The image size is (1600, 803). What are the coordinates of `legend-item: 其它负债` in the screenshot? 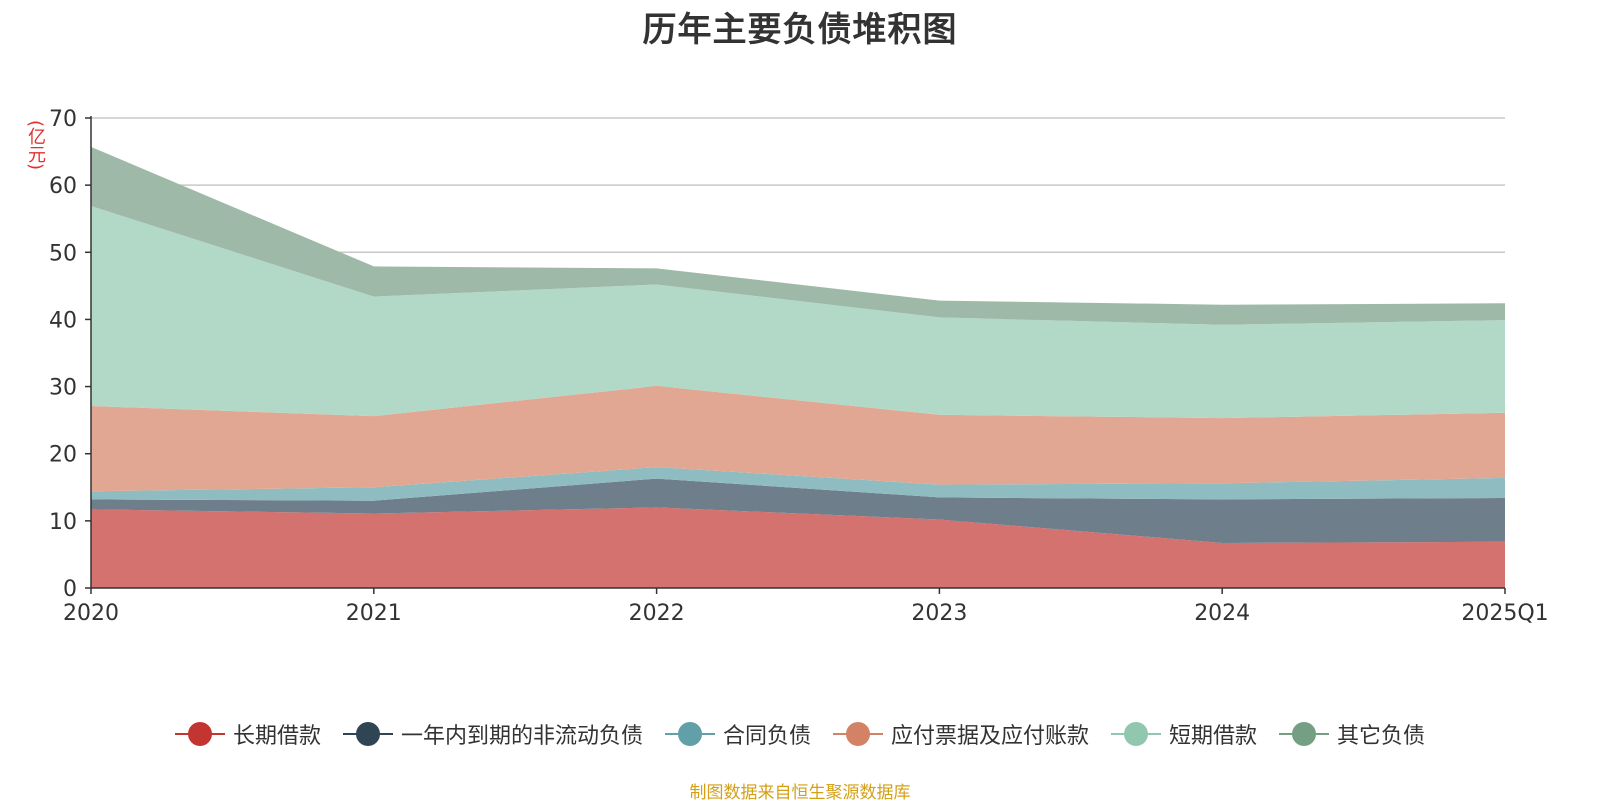 It's located at (1352, 734).